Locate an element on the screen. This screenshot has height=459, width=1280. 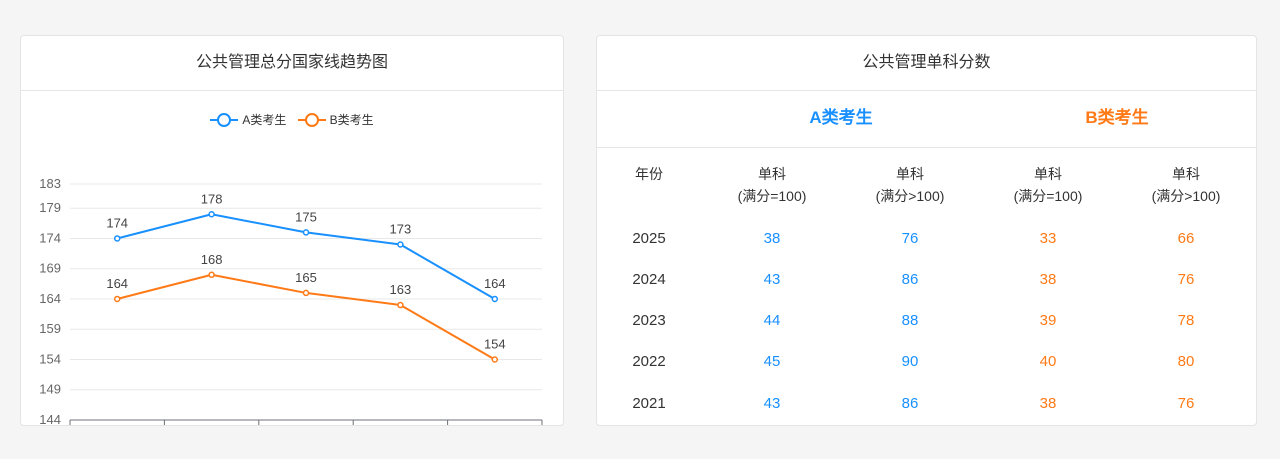
cell-b-eq100: 33 is located at coordinates (1048, 238).